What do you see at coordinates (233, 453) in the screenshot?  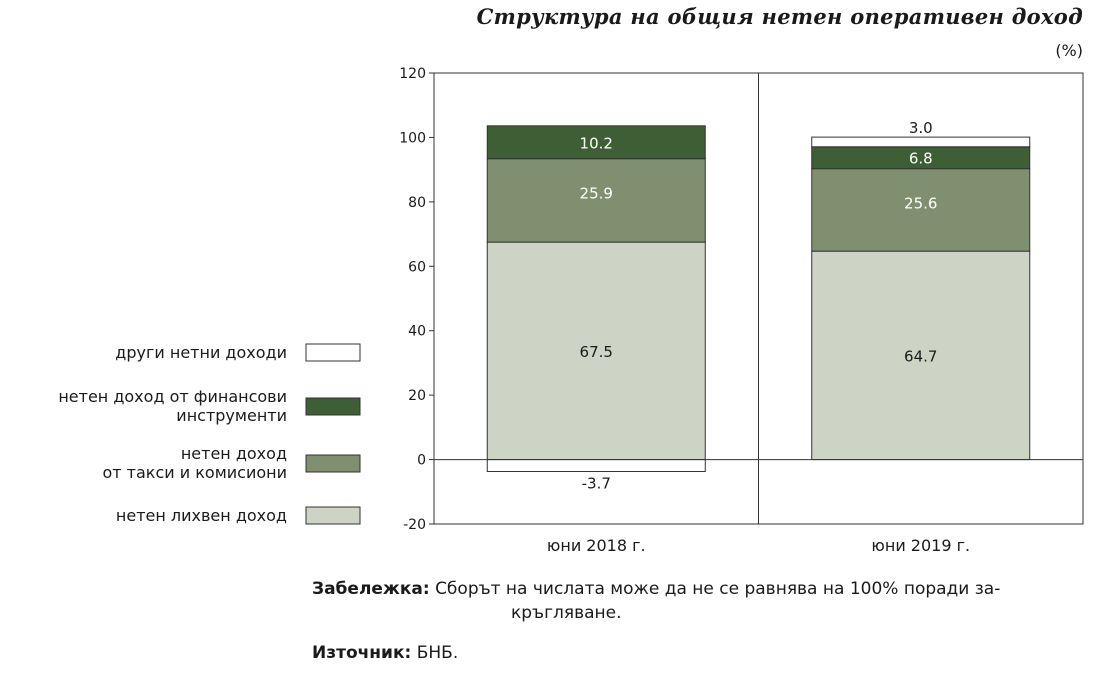 I see `legend-label-line: нетен доход` at bounding box center [233, 453].